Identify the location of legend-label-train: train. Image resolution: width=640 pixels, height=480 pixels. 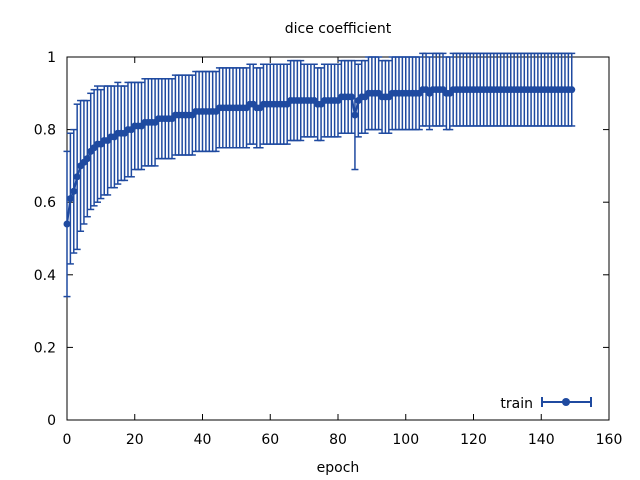
(516, 404).